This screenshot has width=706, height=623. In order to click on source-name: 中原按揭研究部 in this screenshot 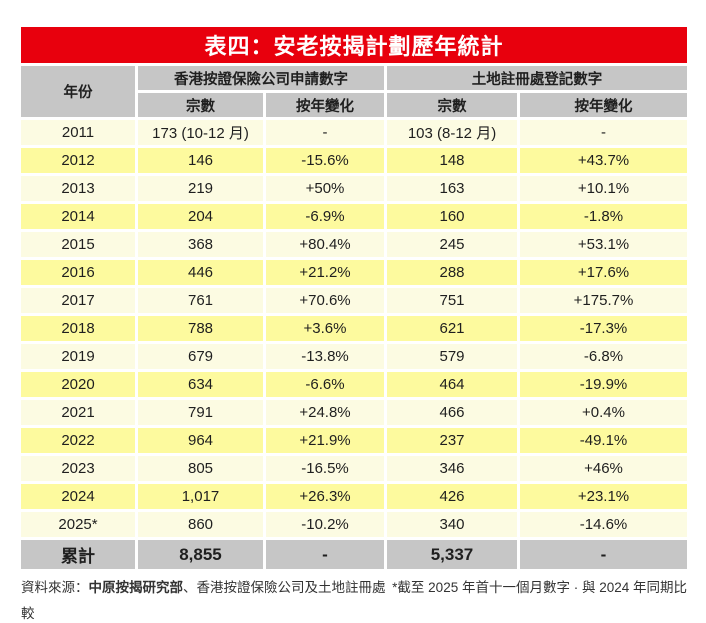, I will do `click(136, 587)`.